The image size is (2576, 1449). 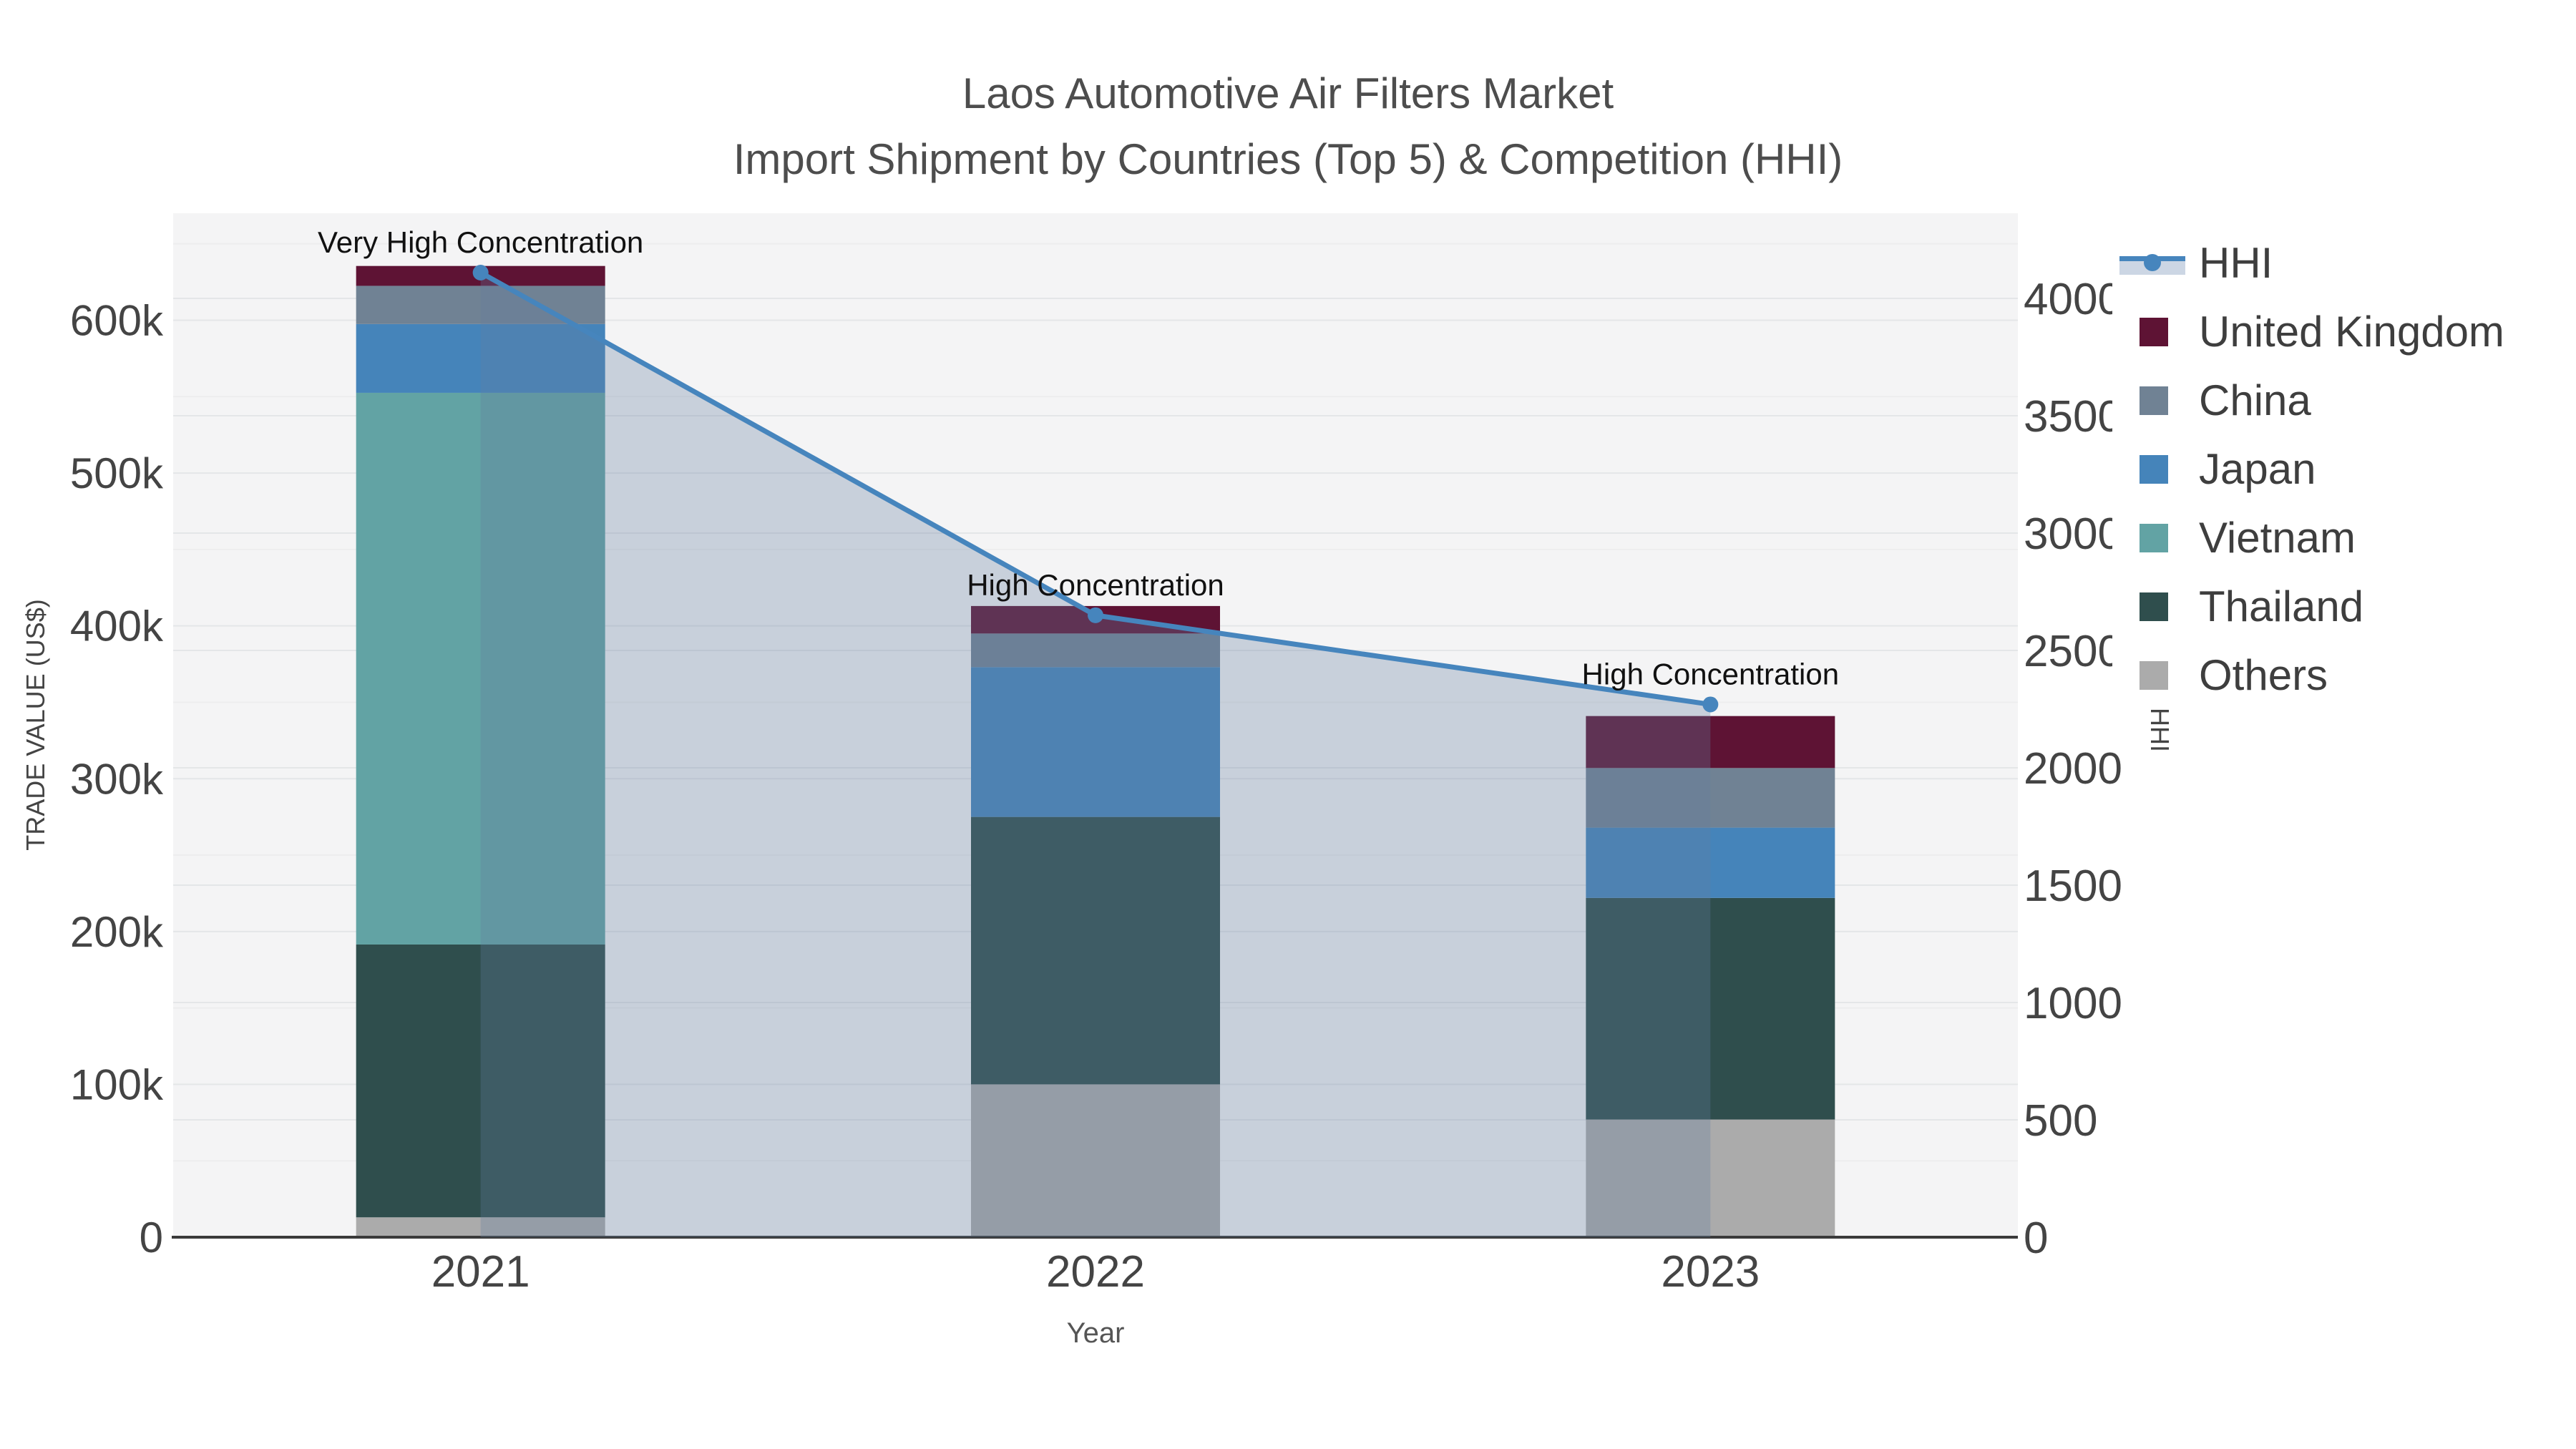 I want to click on legend-item-vietnam: Vietnam, so click(x=2339, y=538).